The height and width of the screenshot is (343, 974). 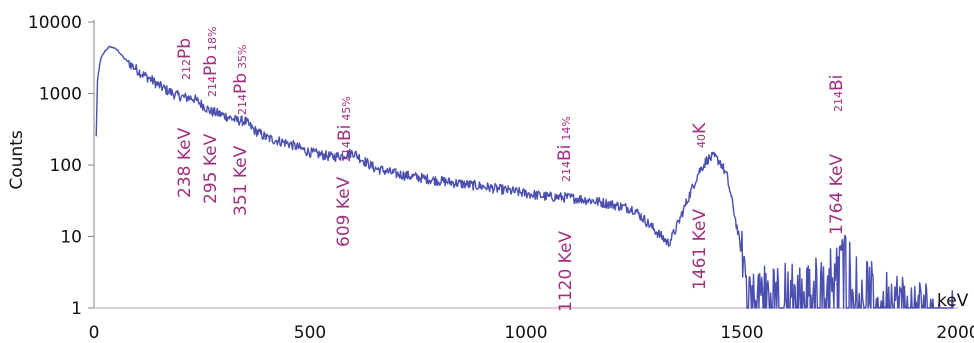 I want to click on element-symbol: K, so click(x=700, y=128).